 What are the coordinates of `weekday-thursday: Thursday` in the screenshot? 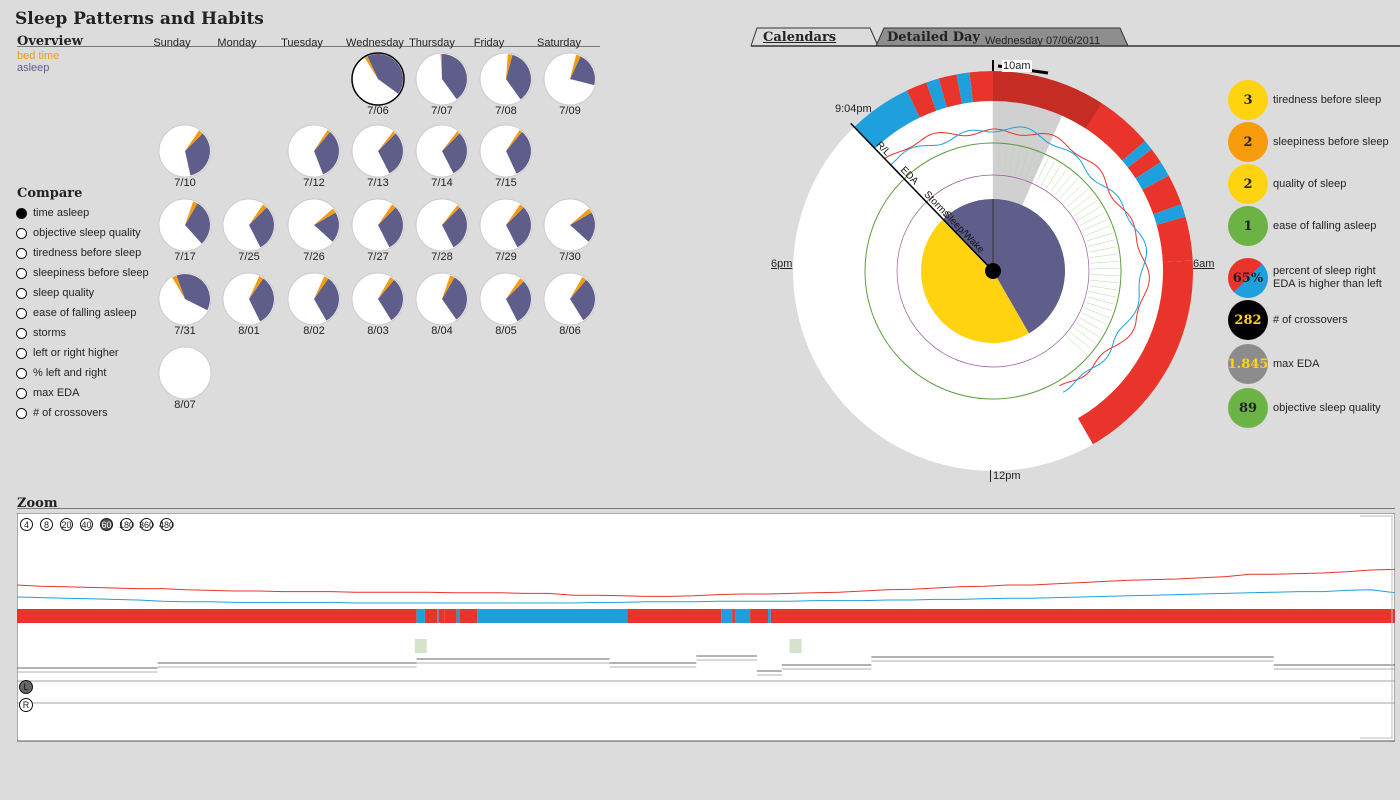 It's located at (432, 43).